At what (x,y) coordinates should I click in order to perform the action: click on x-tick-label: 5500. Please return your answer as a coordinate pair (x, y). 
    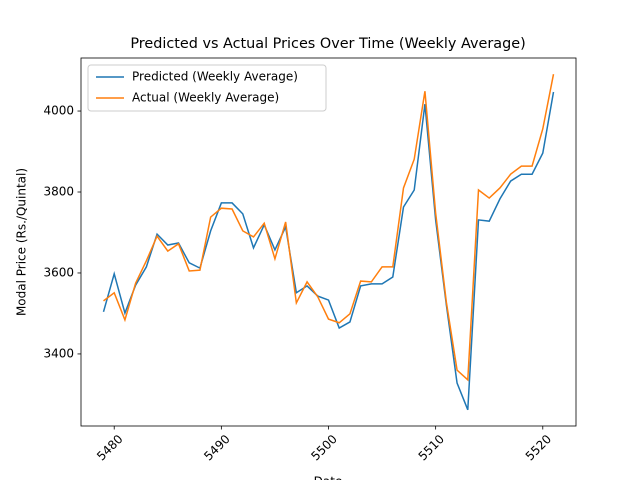
    Looking at the image, I should click on (323, 447).